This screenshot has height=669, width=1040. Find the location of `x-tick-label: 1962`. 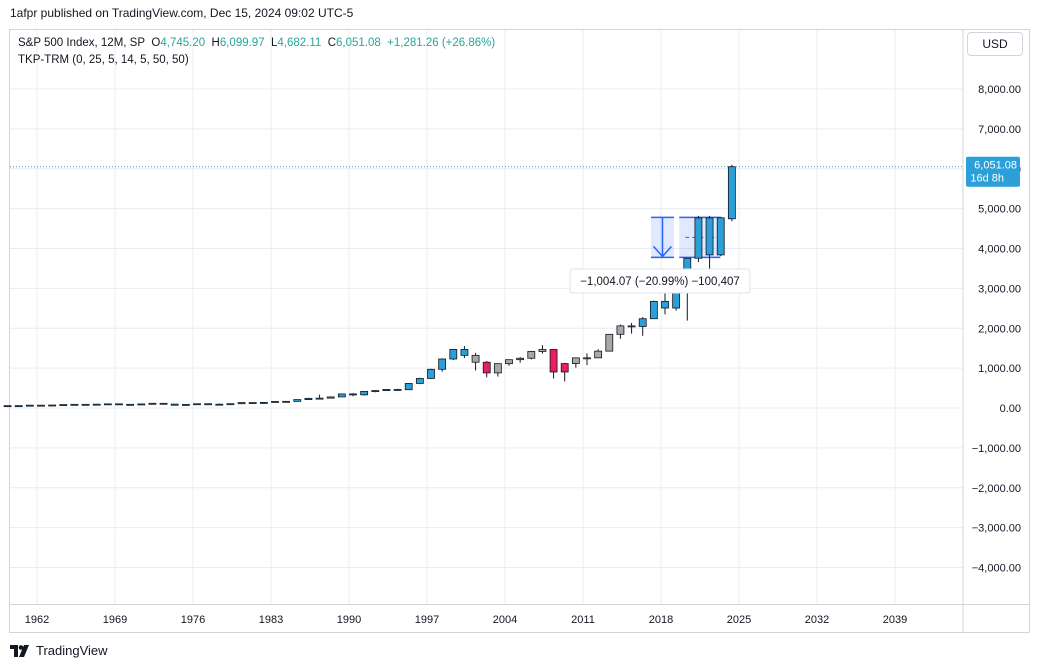

x-tick-label: 1962 is located at coordinates (37, 620).